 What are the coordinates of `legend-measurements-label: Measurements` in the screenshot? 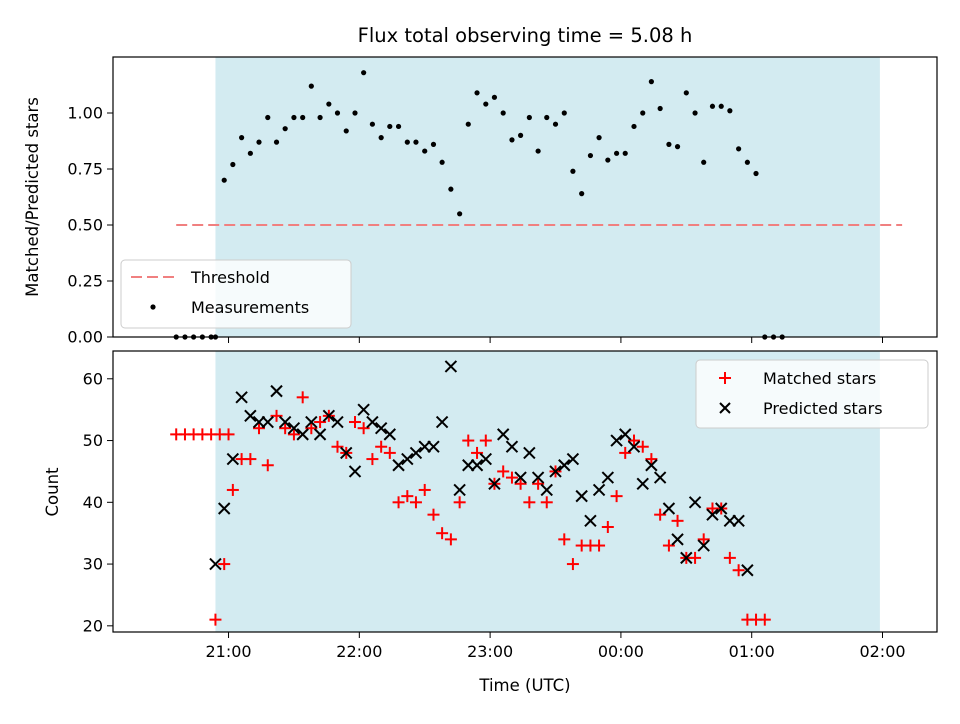 It's located at (250, 307).